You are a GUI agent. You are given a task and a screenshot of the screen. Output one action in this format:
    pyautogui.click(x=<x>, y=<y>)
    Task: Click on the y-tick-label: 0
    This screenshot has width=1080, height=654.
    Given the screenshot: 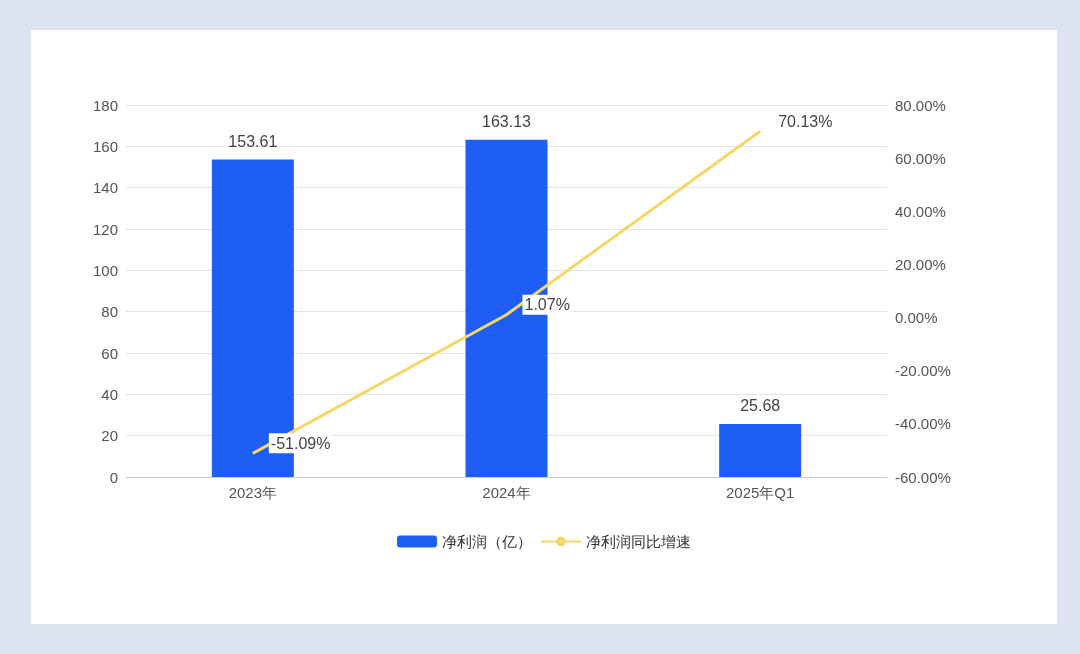 What is the action you would take?
    pyautogui.click(x=113, y=477)
    